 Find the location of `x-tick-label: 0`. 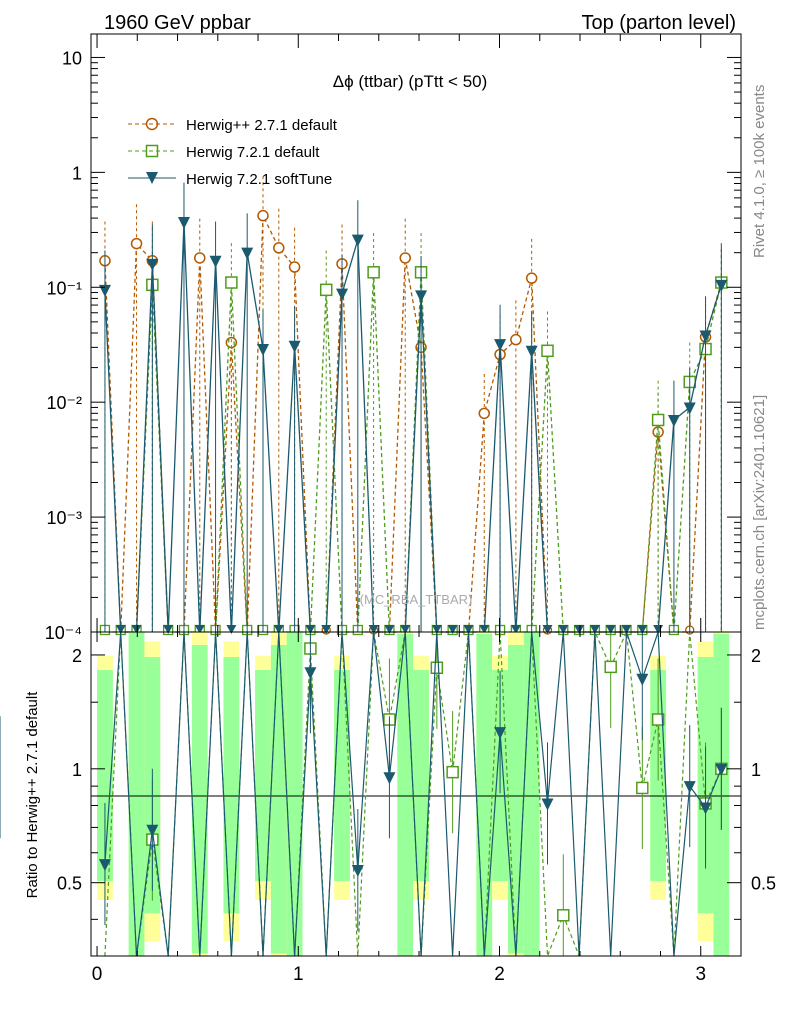

x-tick-label: 0 is located at coordinates (97, 974).